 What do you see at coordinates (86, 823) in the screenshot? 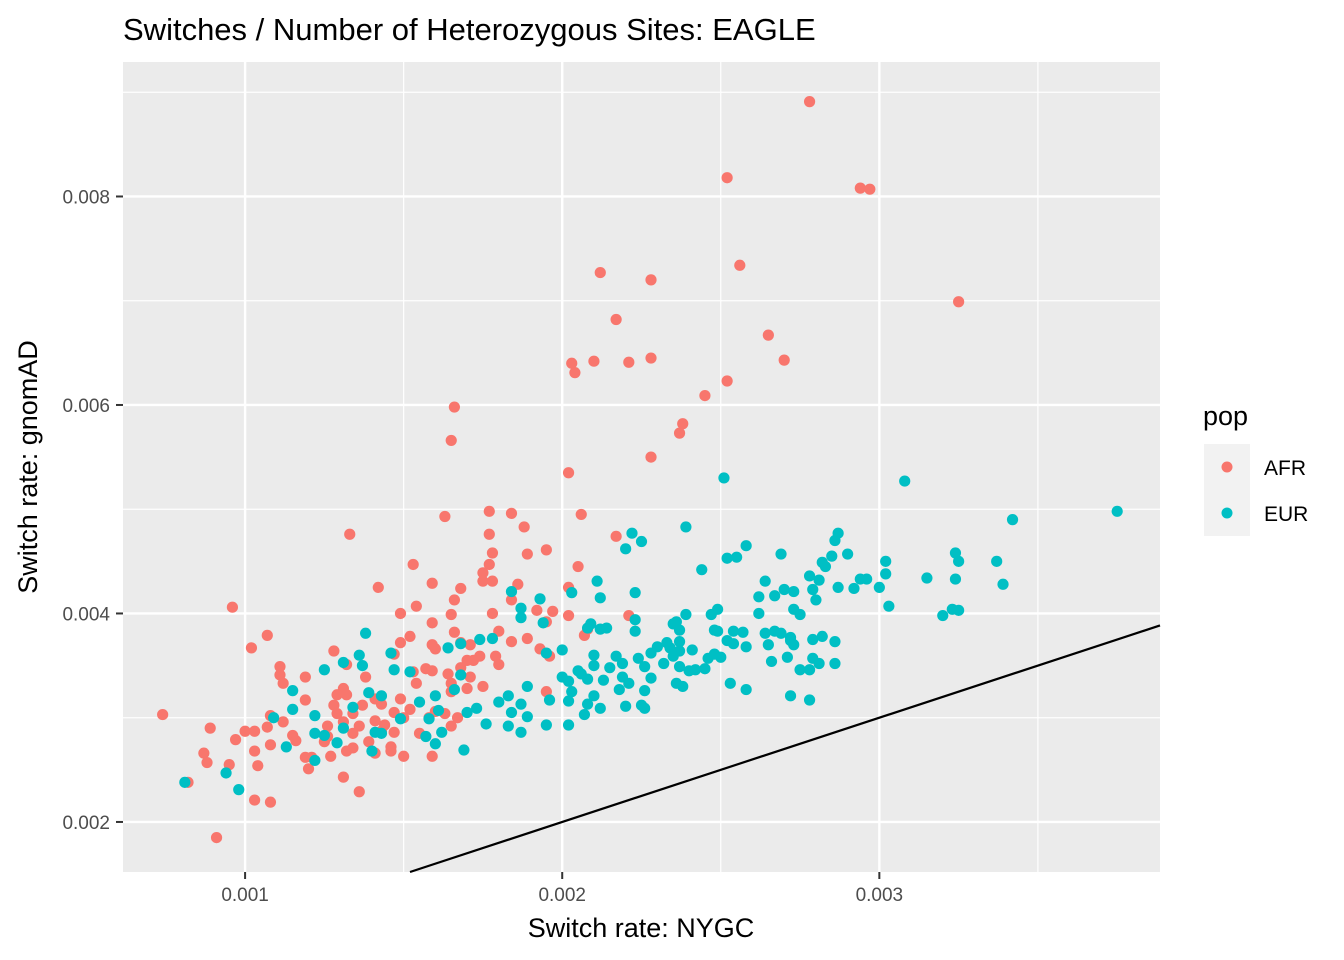
I see `y-tick-label: 0.002` at bounding box center [86, 823].